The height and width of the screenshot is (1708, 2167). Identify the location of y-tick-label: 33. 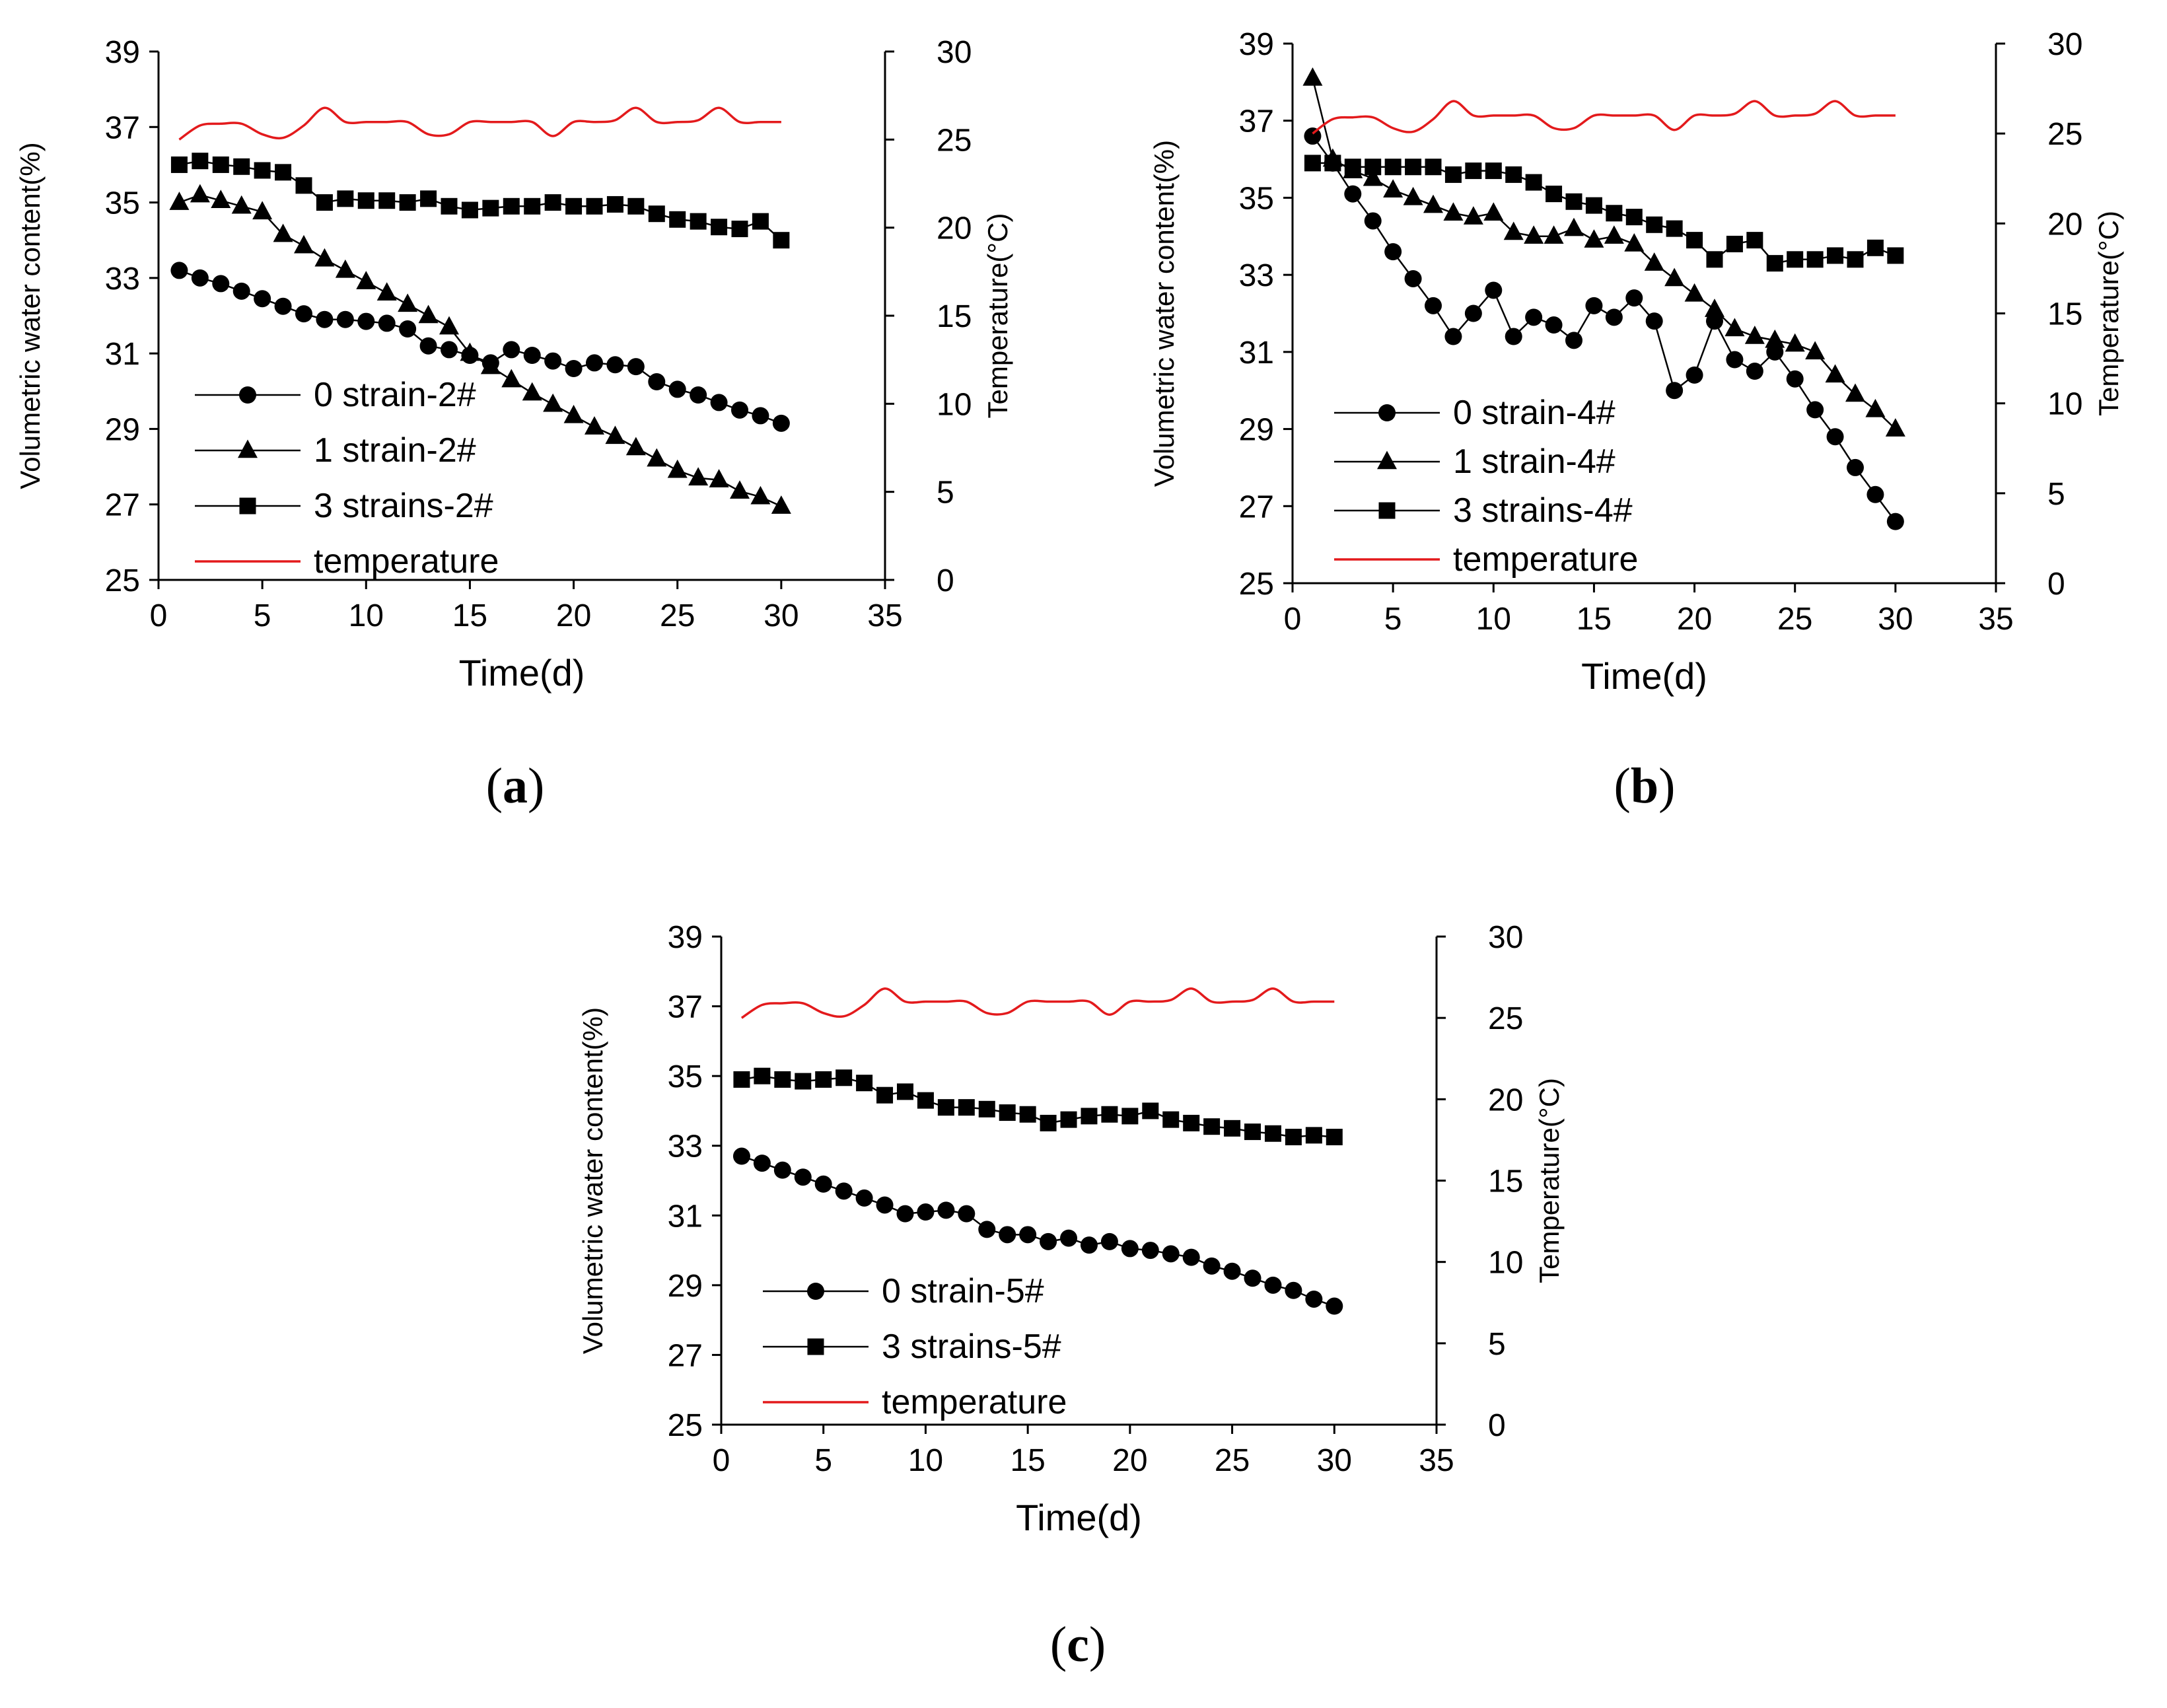
(122, 279).